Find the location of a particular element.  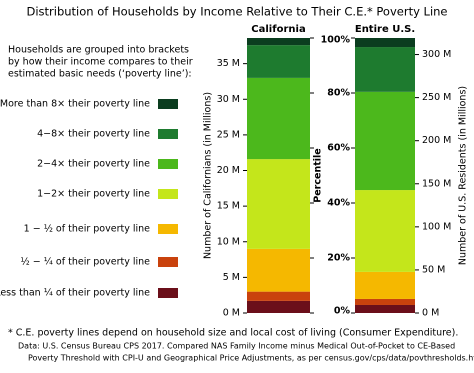

legend-title: by how their income compares to their is located at coordinates (100, 62).